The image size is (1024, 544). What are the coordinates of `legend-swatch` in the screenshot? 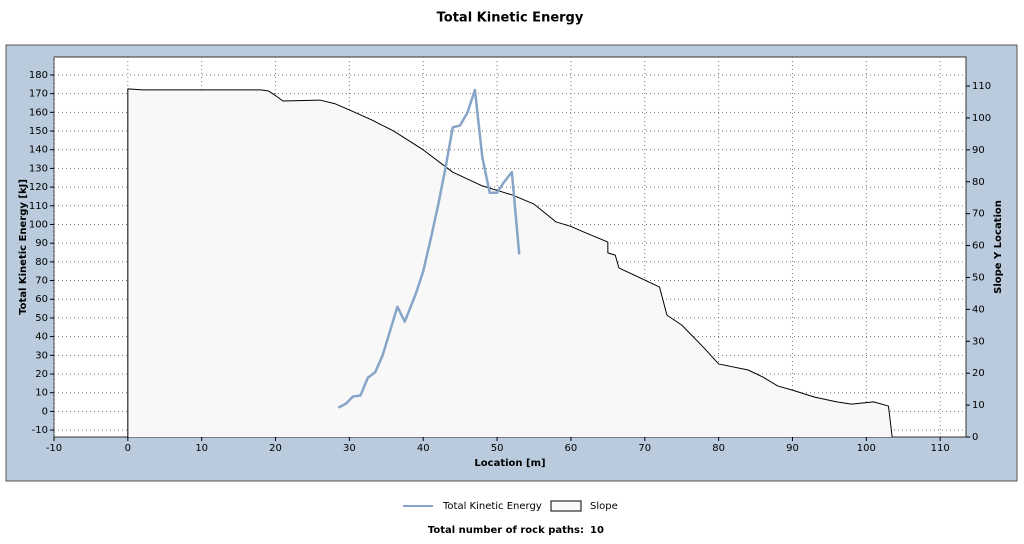 It's located at (566, 506).